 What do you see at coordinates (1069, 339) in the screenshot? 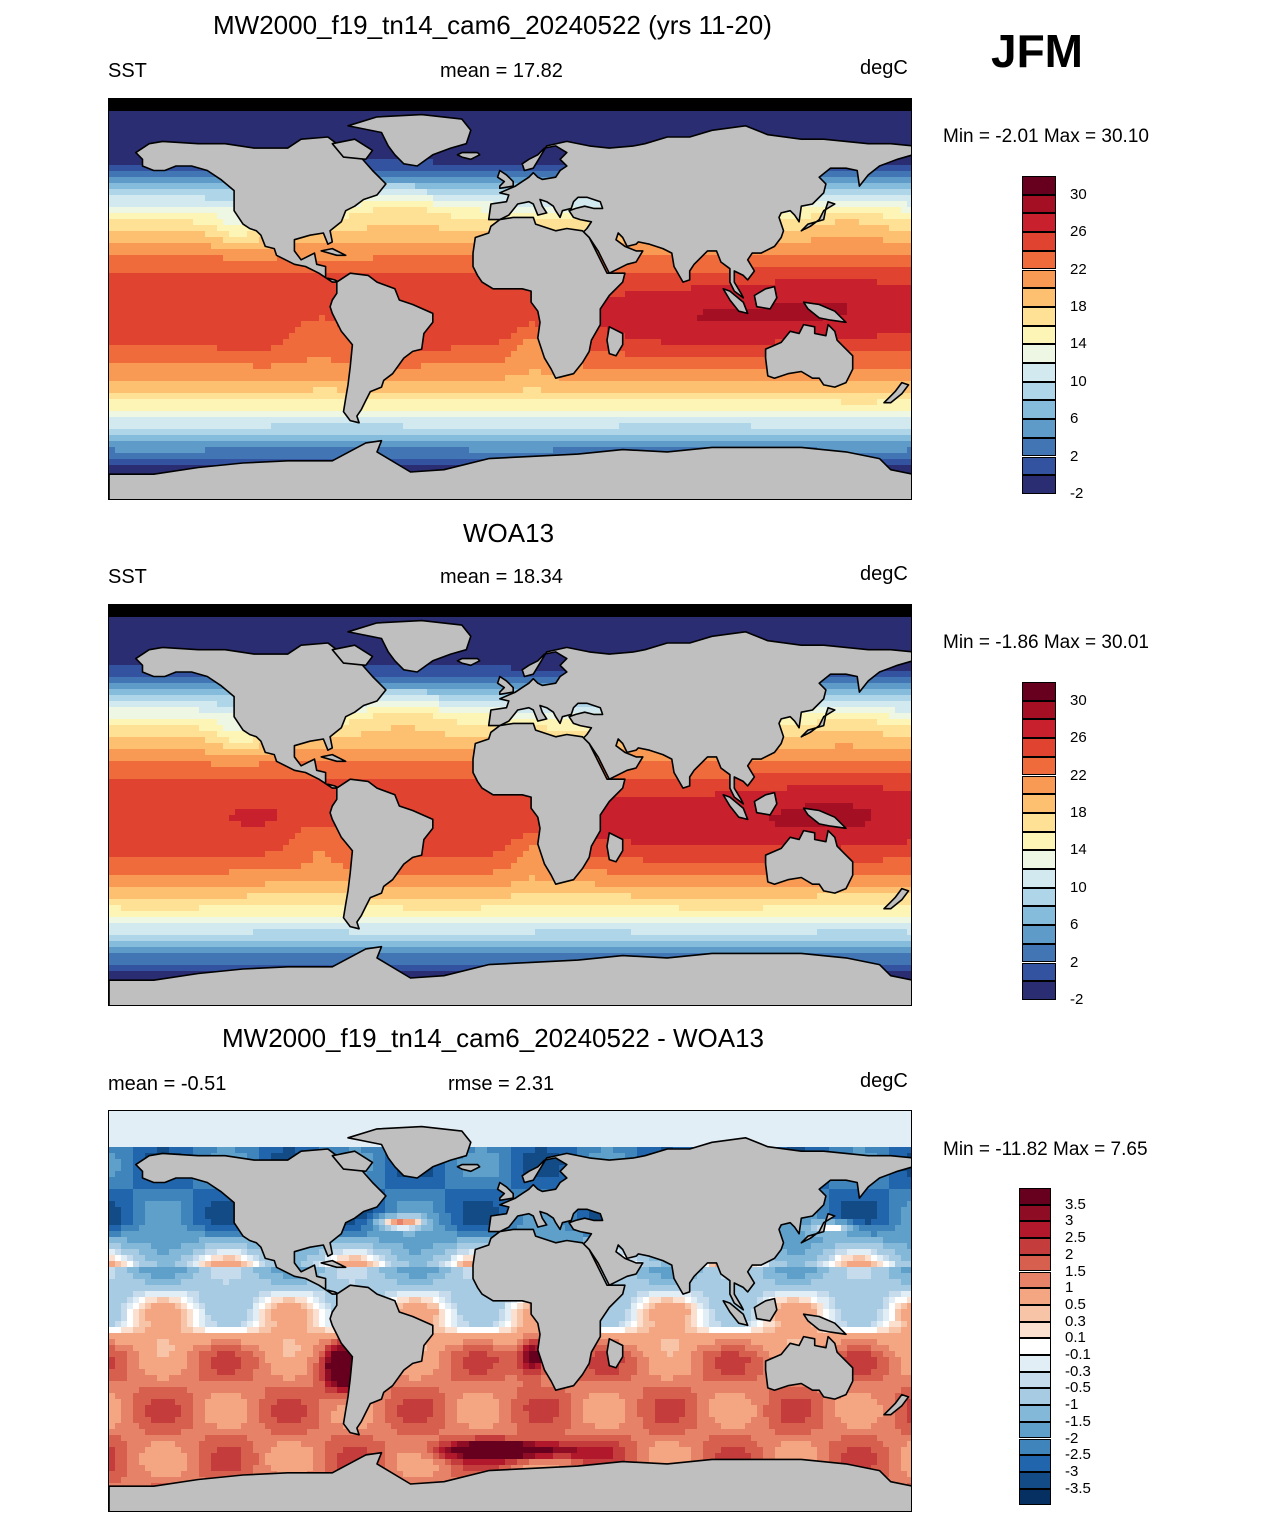
I see `panel-1-colorbar: 30 26 22 18 14 10 6 2 -2` at bounding box center [1069, 339].